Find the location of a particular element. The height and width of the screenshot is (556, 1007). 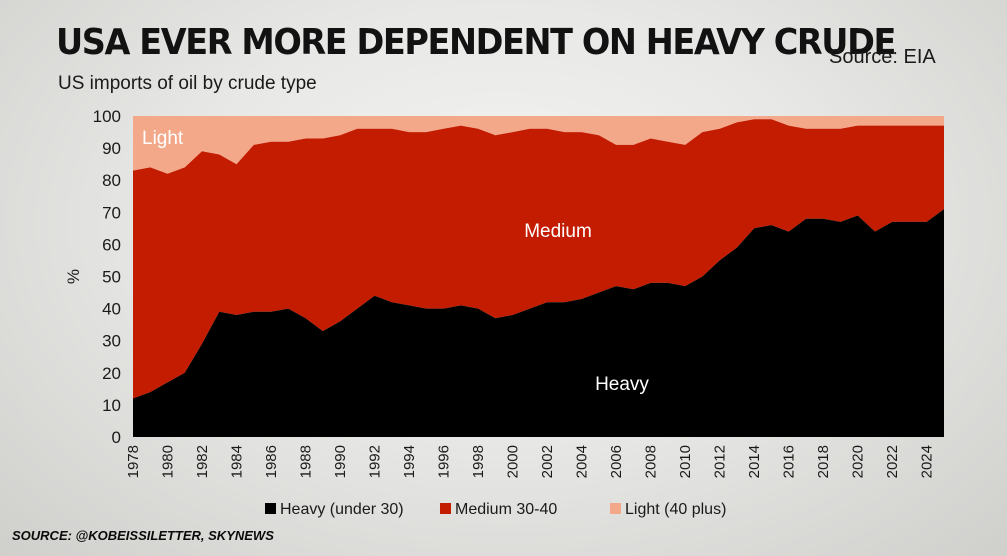

x-tick-label: 2020 is located at coordinates (858, 461).